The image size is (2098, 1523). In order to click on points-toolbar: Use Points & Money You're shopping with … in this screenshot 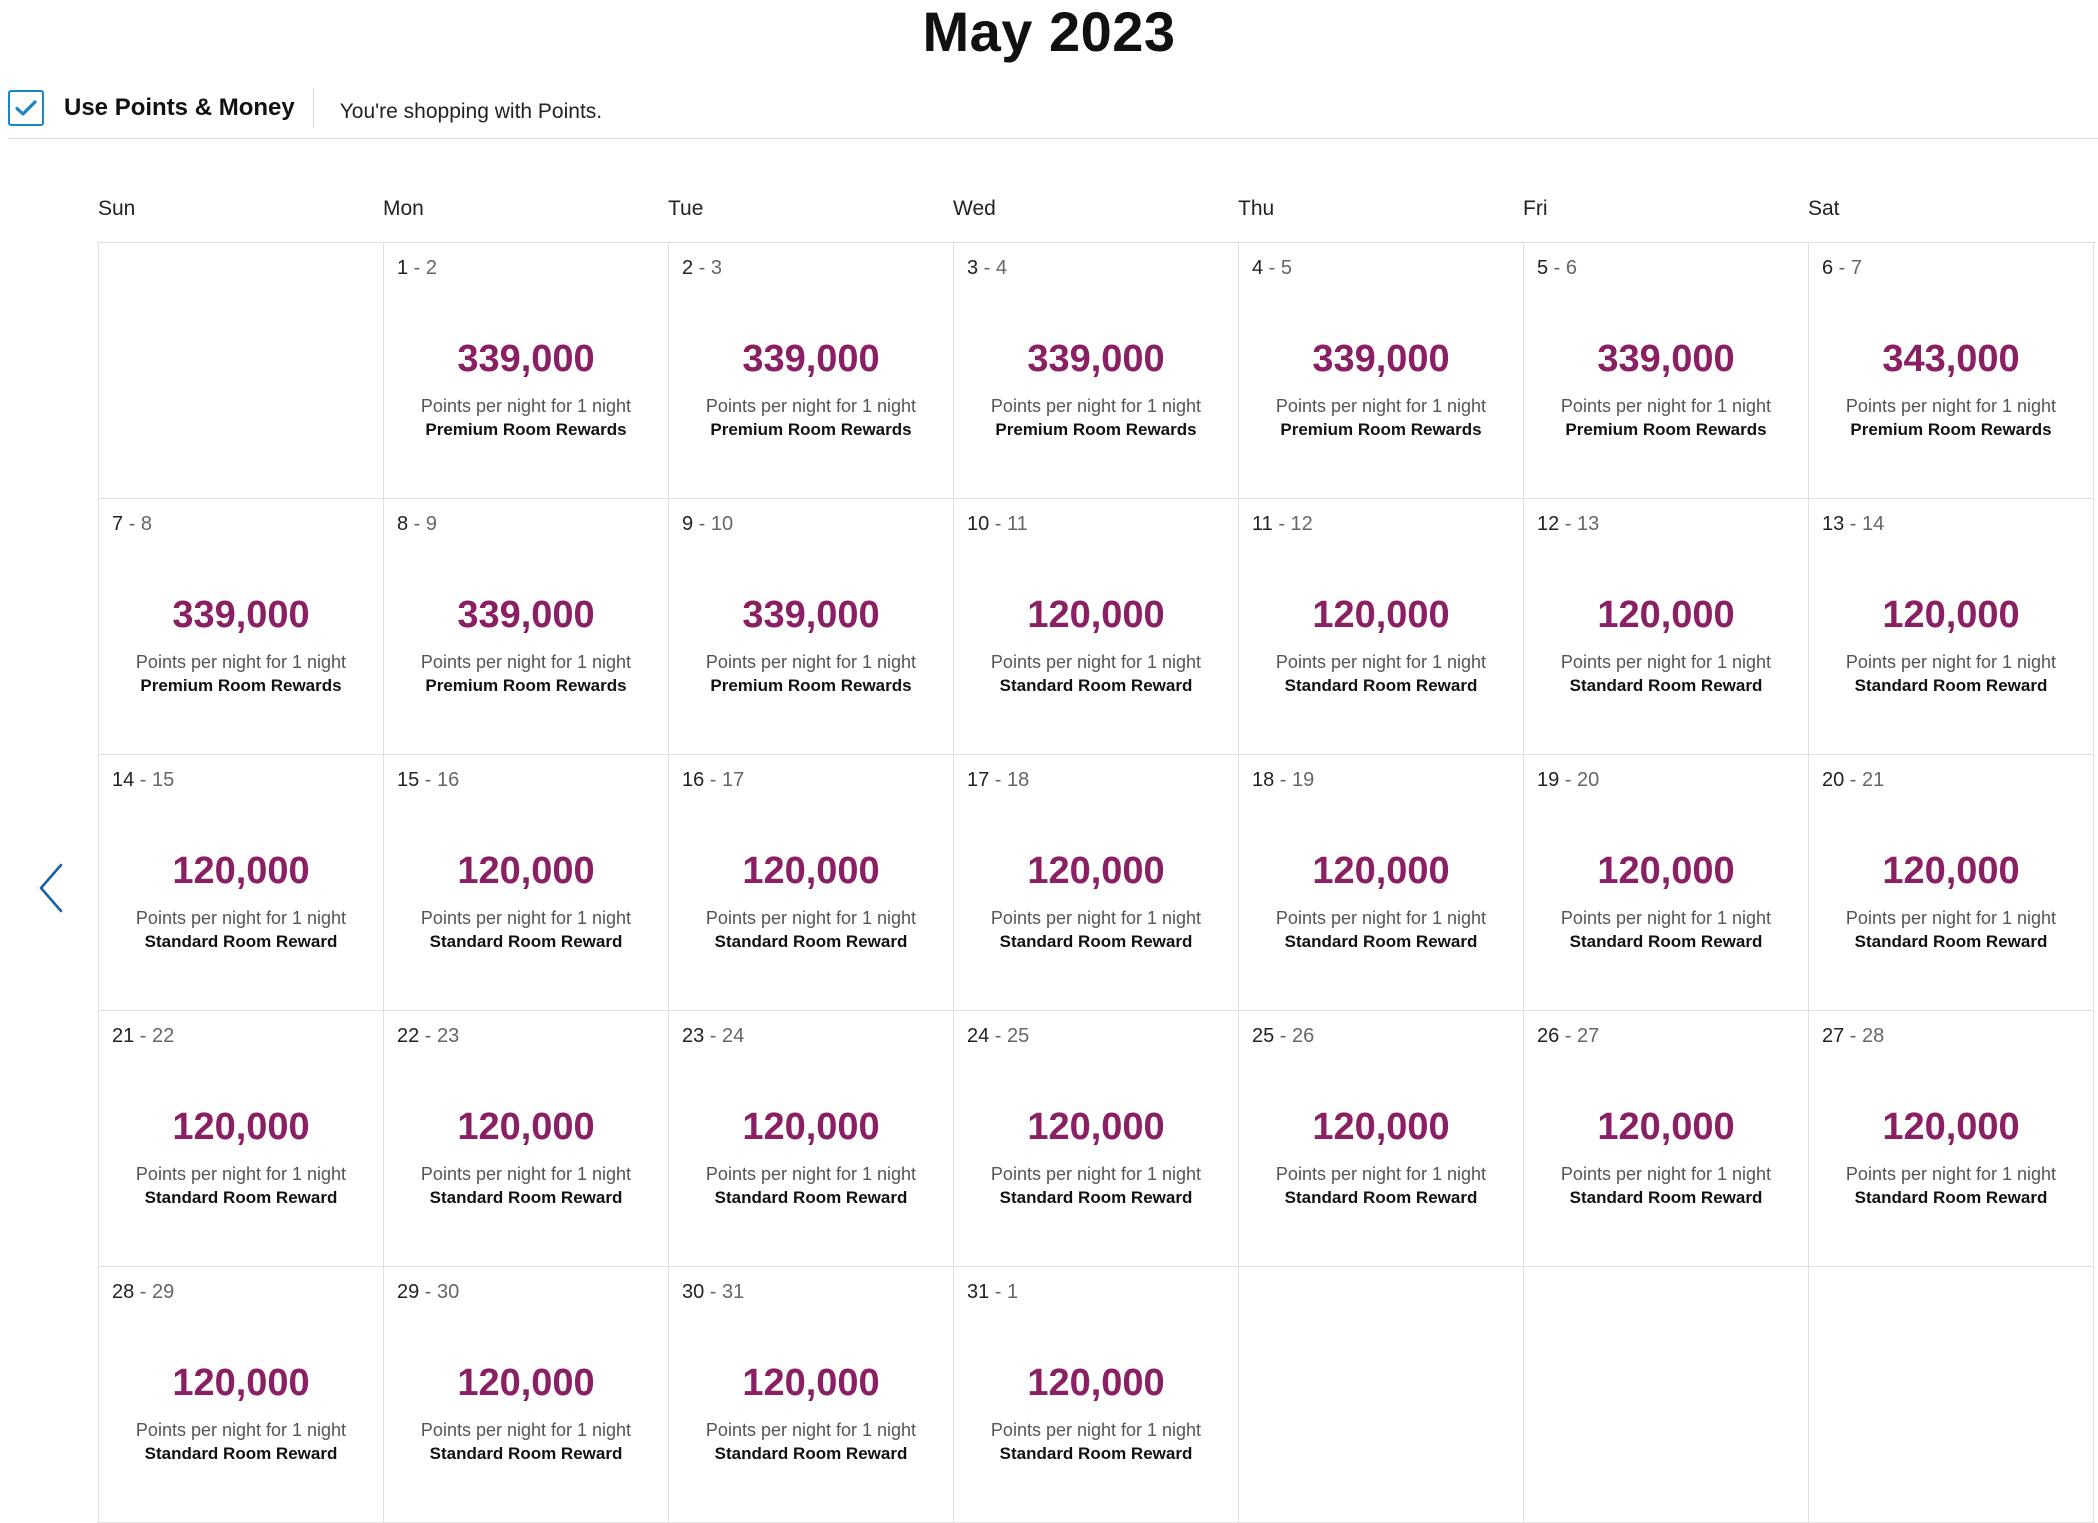, I will do `click(1053, 108)`.